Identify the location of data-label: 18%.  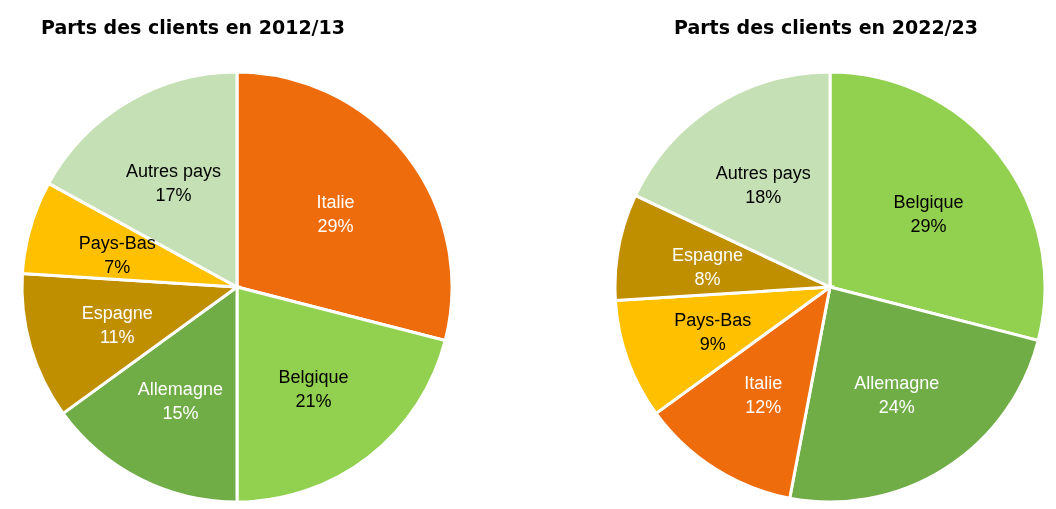
(763, 196).